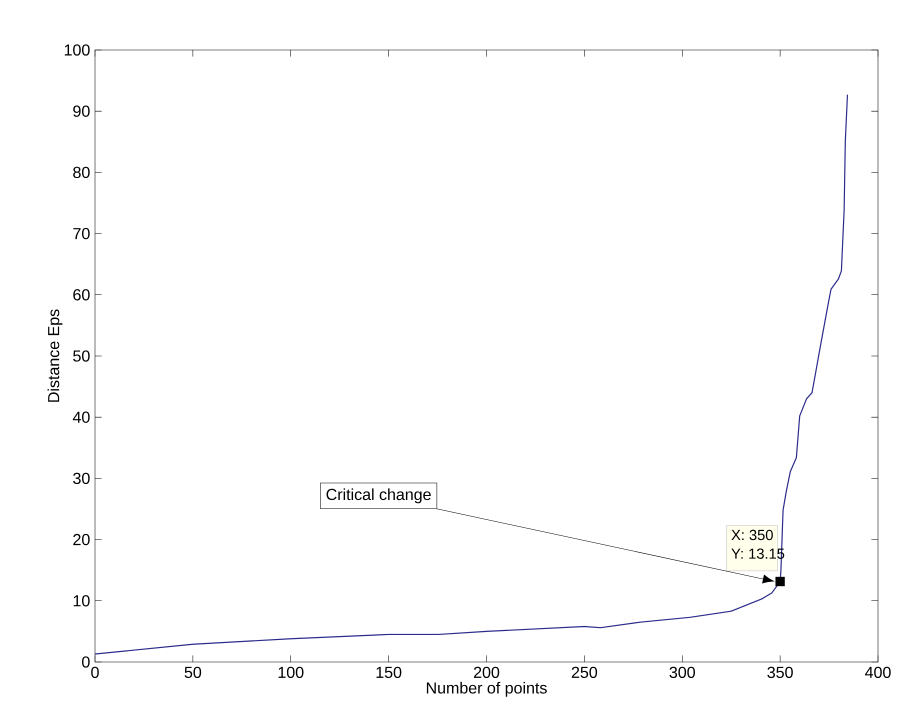 This screenshot has width=901, height=706. I want to click on x-tick-label: 250, so click(585, 672).